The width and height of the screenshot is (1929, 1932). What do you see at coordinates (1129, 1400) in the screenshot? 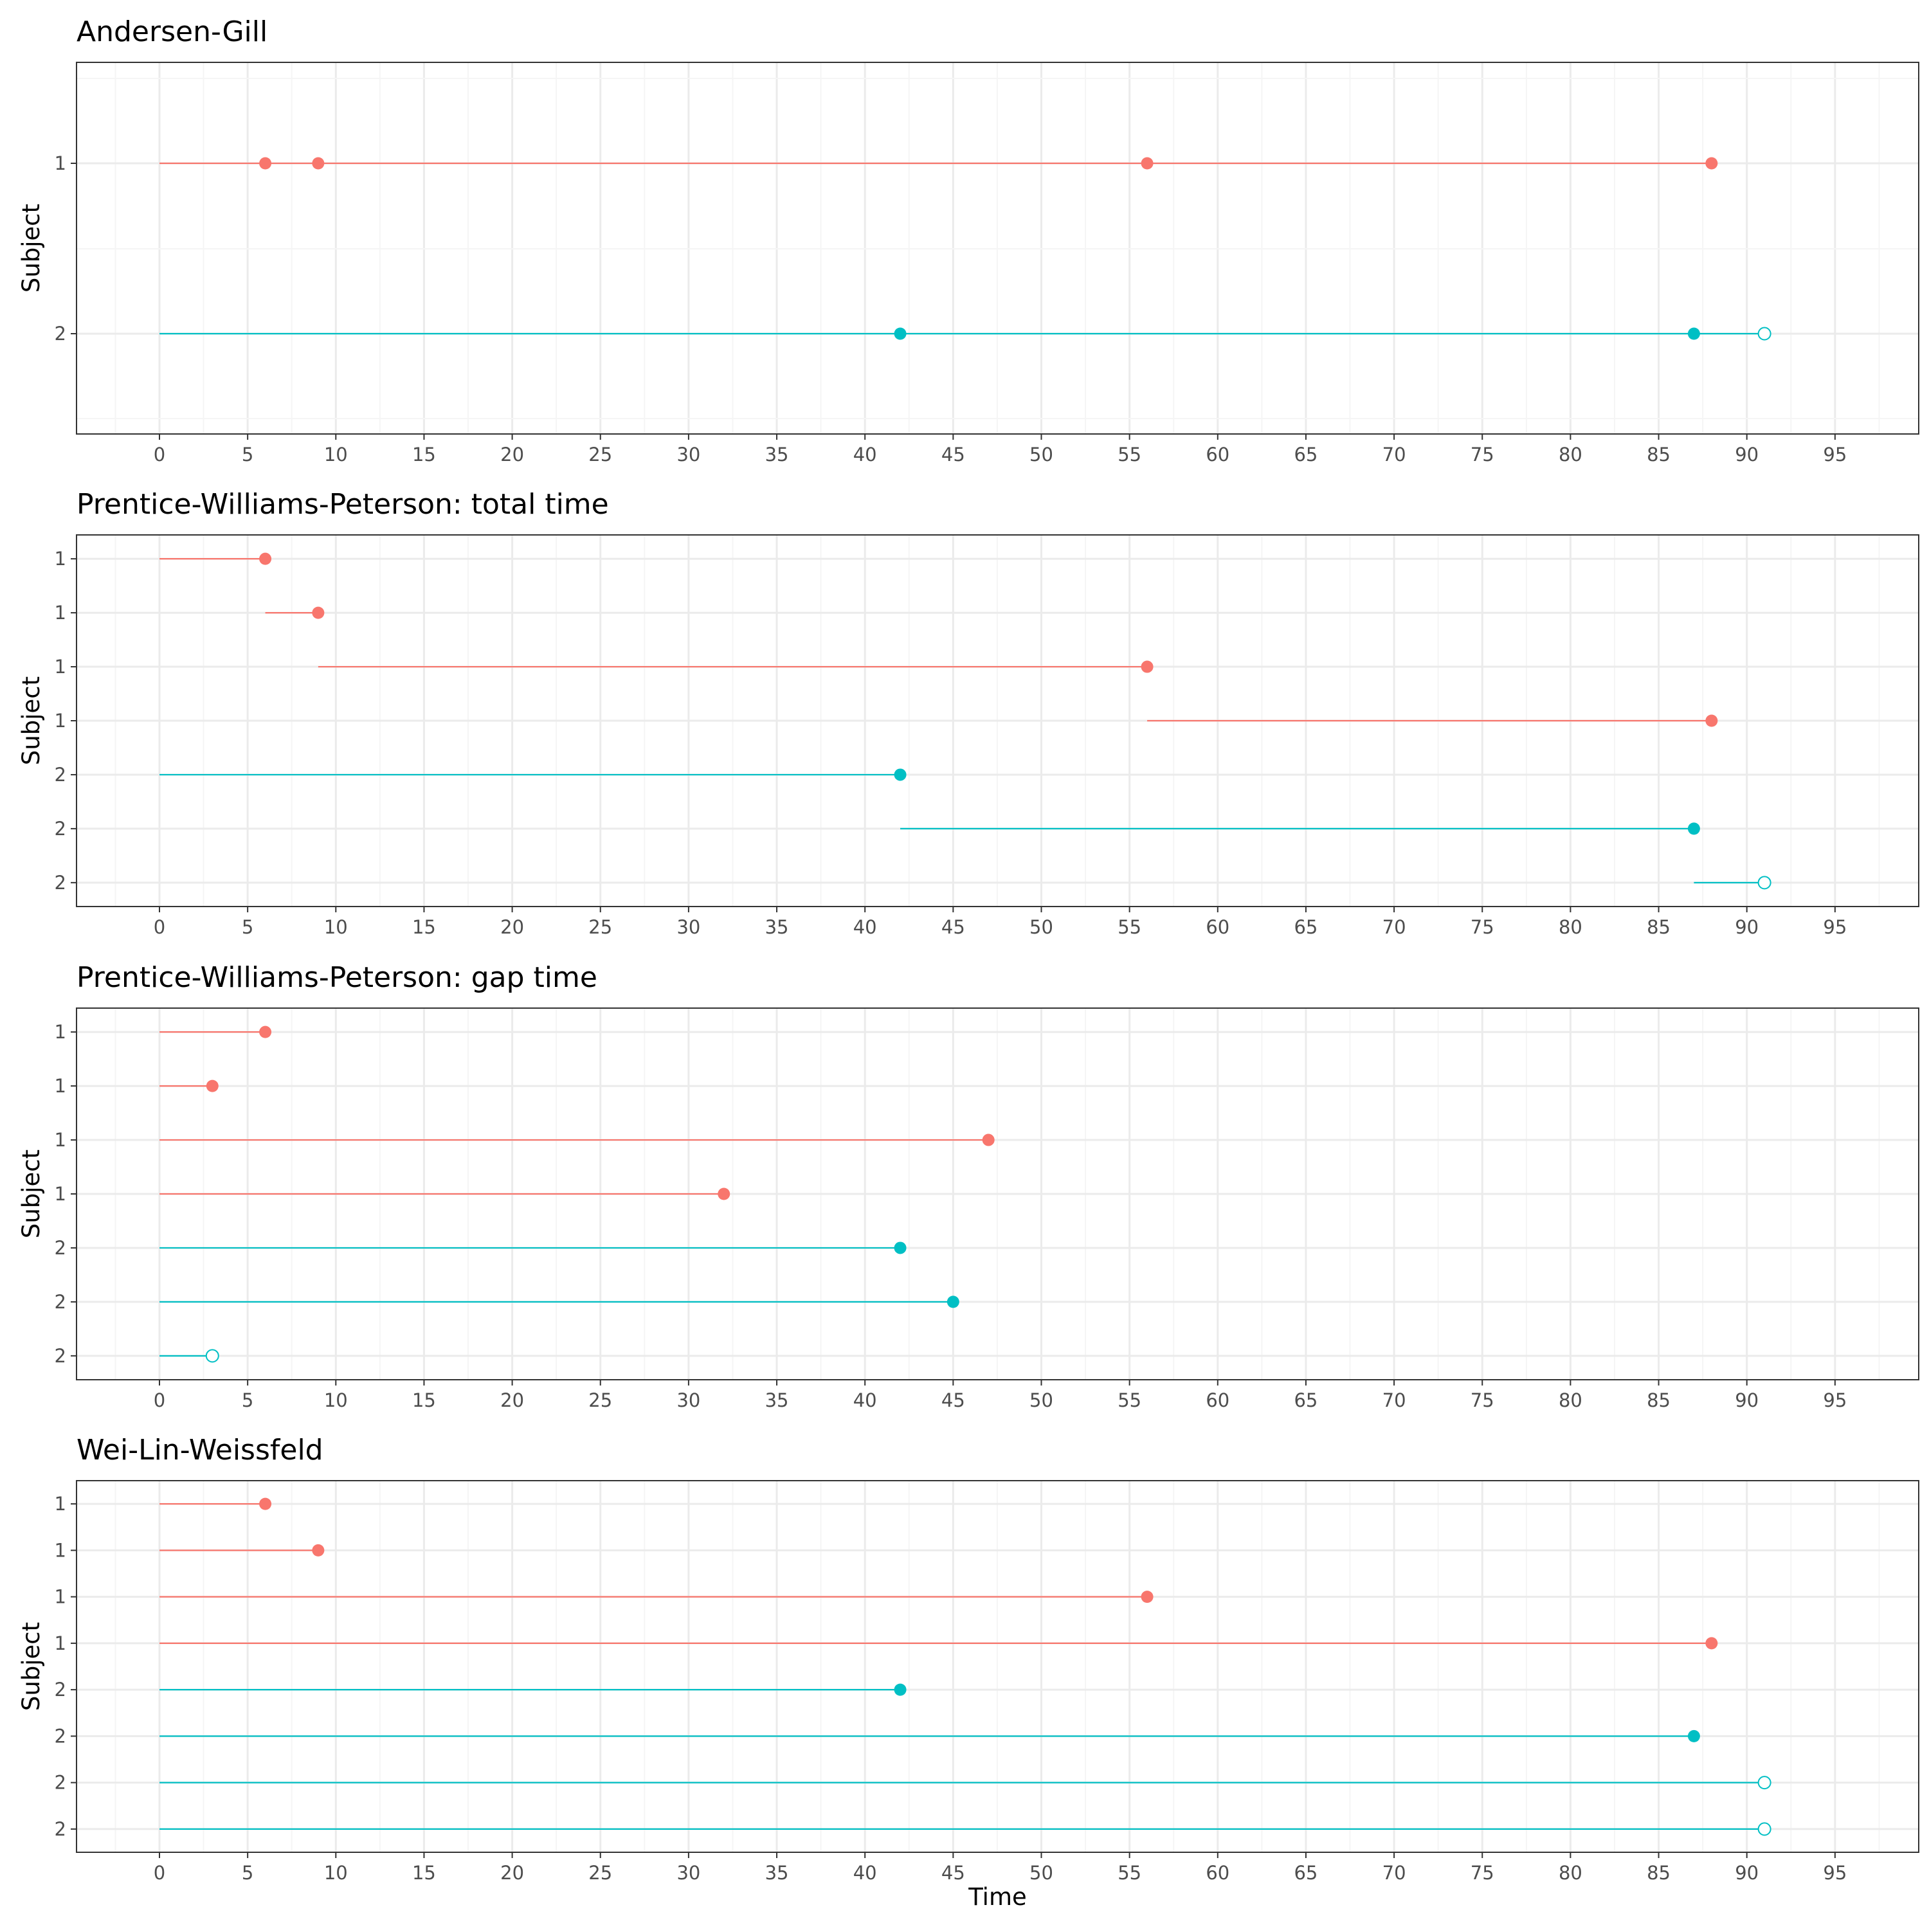
I see `x-tick-label: 55` at bounding box center [1129, 1400].